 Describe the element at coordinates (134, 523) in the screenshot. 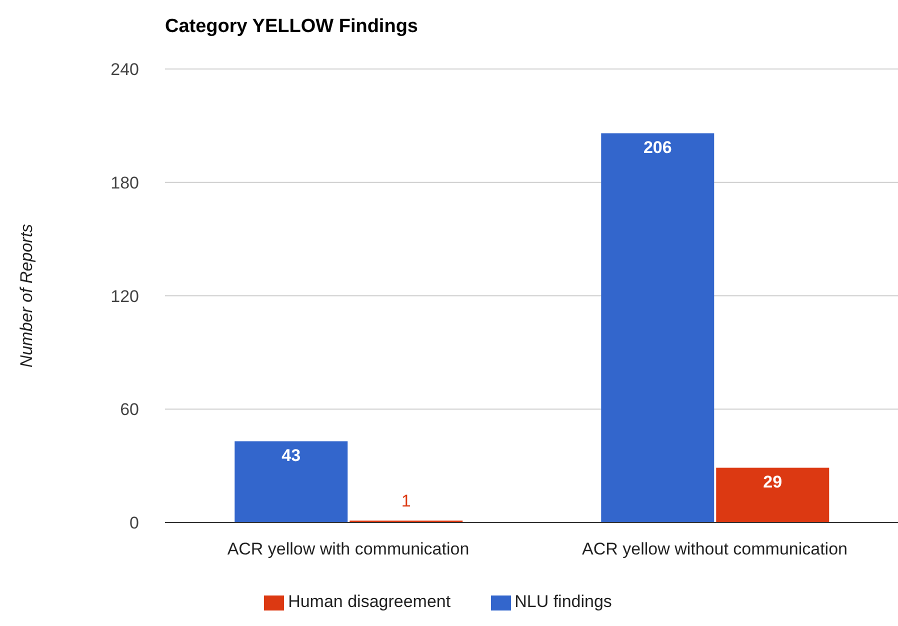

I see `y-tick-label: 0` at that location.